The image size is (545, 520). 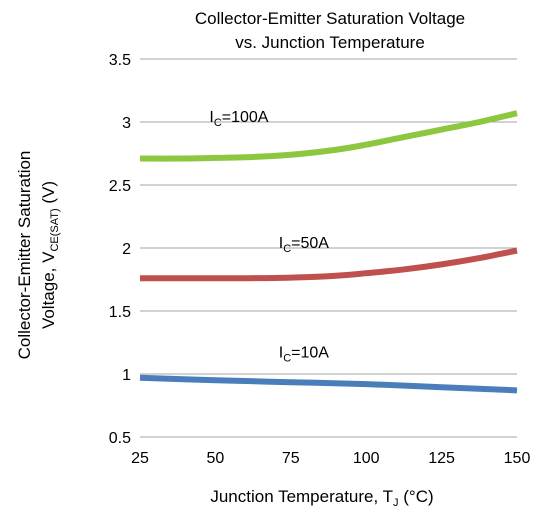 What do you see at coordinates (55, 229) in the screenshot?
I see `y-axis-title-line2-sub: CE(SAT)` at bounding box center [55, 229].